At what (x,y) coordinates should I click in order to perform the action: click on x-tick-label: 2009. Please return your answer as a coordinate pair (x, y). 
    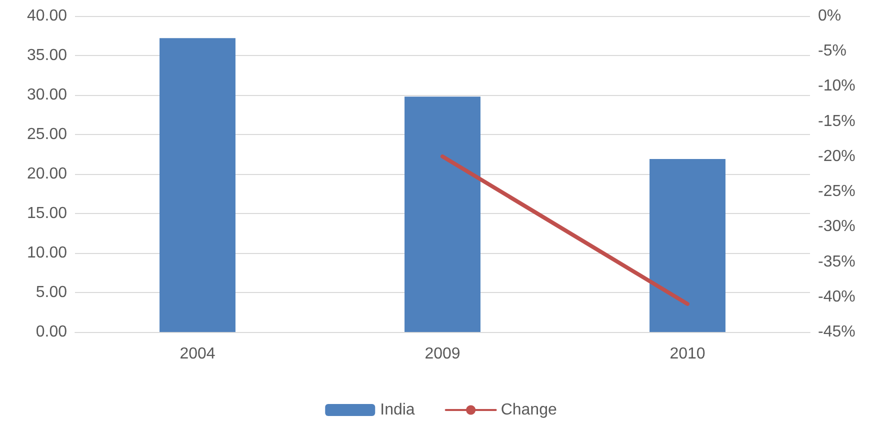
    Looking at the image, I should click on (442, 354).